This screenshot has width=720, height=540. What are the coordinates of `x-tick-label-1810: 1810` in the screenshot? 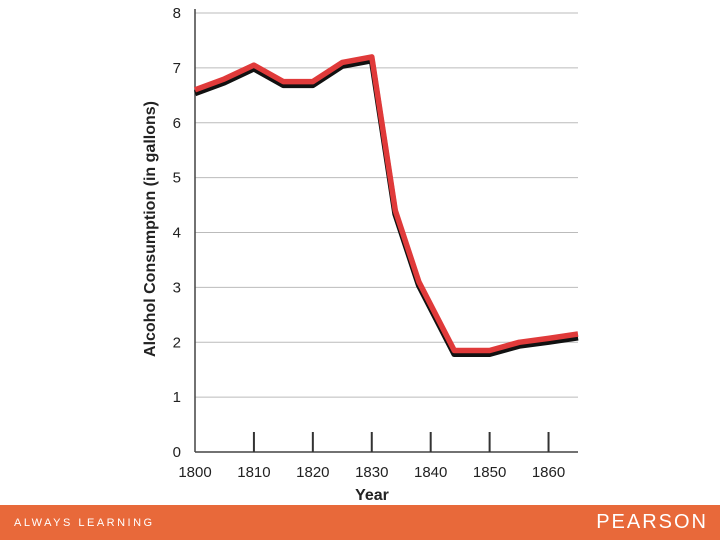 It's located at (253, 472).